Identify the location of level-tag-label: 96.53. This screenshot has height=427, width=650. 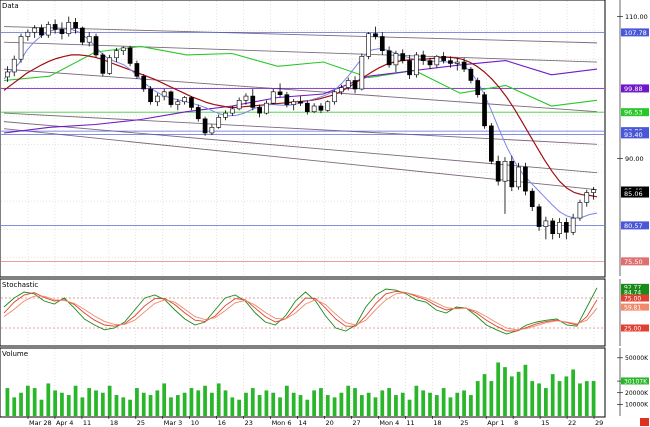
(633, 113).